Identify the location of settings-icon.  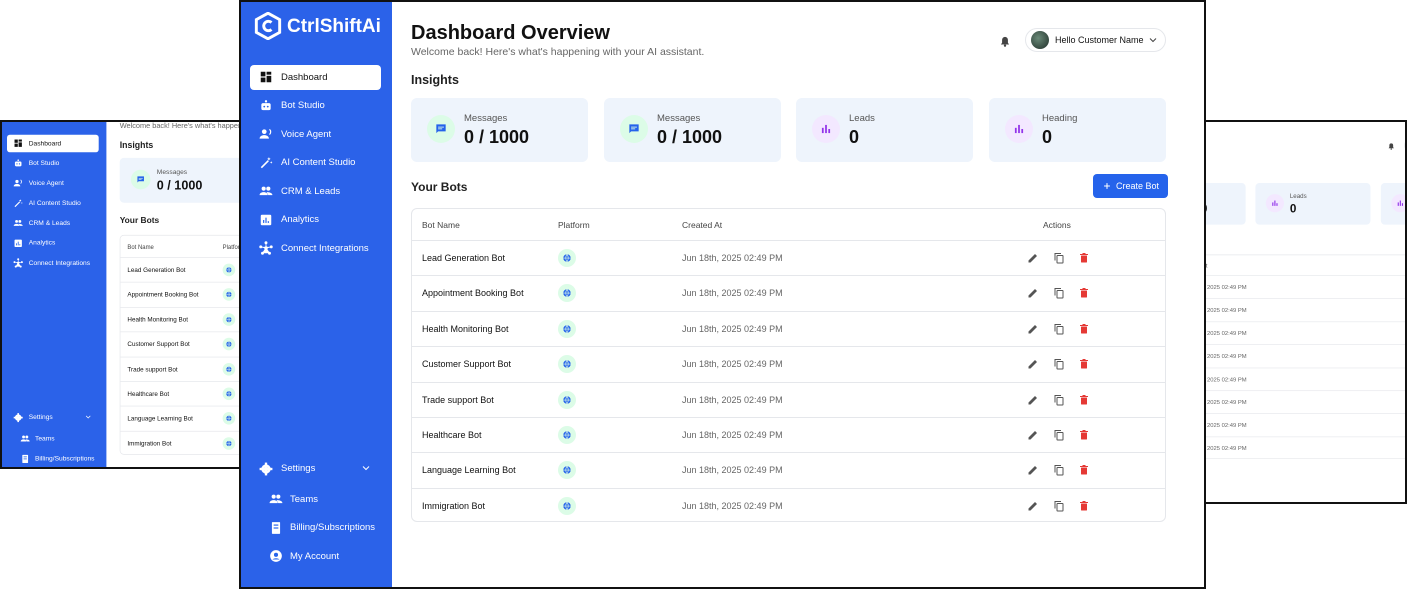
(266, 469).